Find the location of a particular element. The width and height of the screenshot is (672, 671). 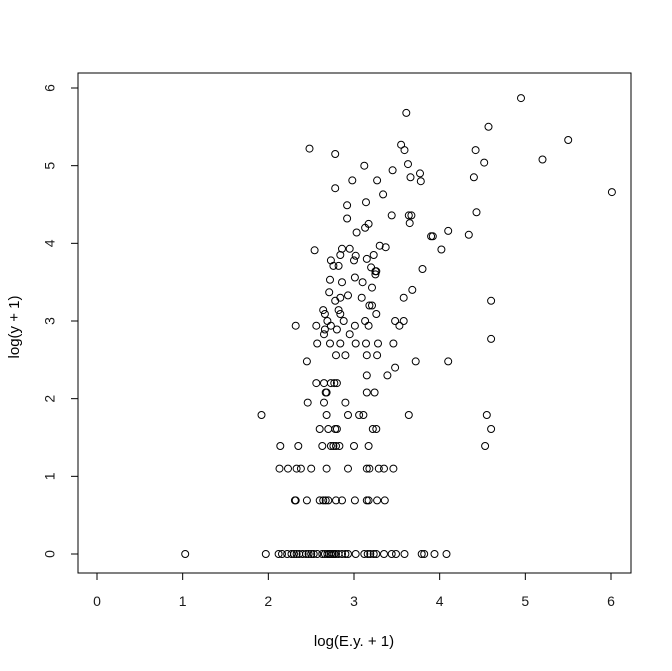

y-tick-label: 3 is located at coordinates (50, 321).